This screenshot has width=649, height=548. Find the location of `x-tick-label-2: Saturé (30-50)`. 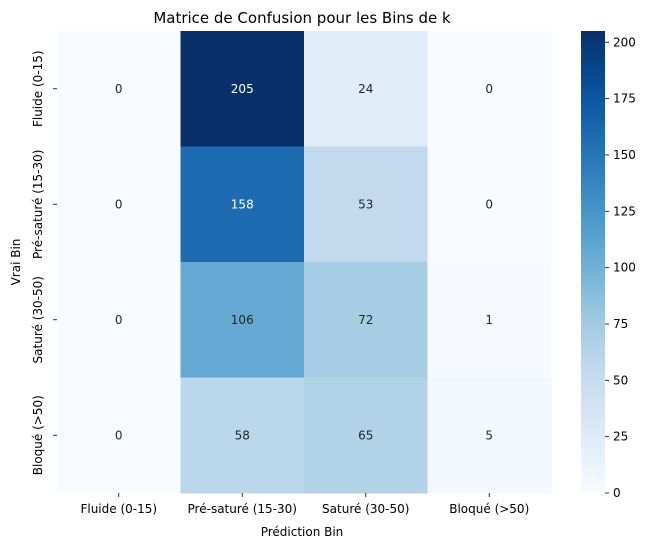

x-tick-label-2: Saturé (30-50) is located at coordinates (365, 509).